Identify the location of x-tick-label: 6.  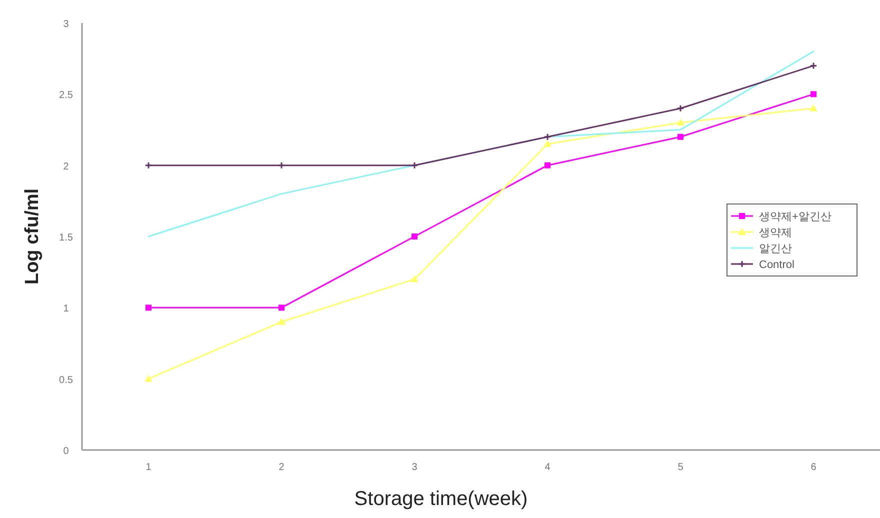
(813, 467).